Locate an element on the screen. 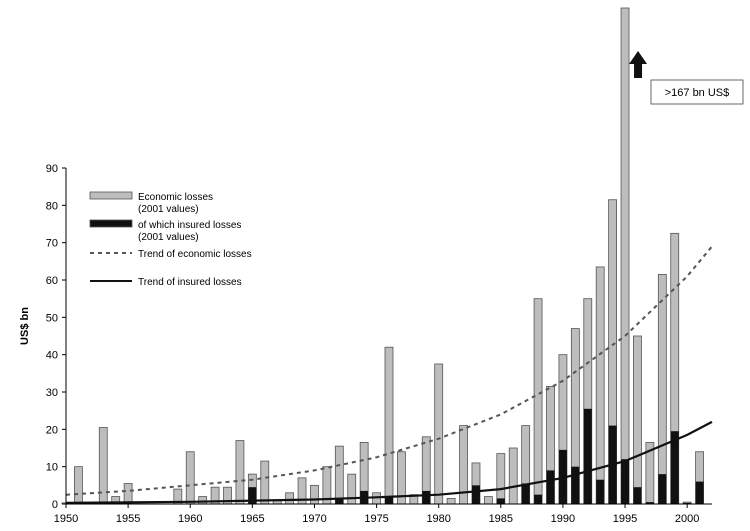  x-tick-label: 1970 is located at coordinates (314, 519).